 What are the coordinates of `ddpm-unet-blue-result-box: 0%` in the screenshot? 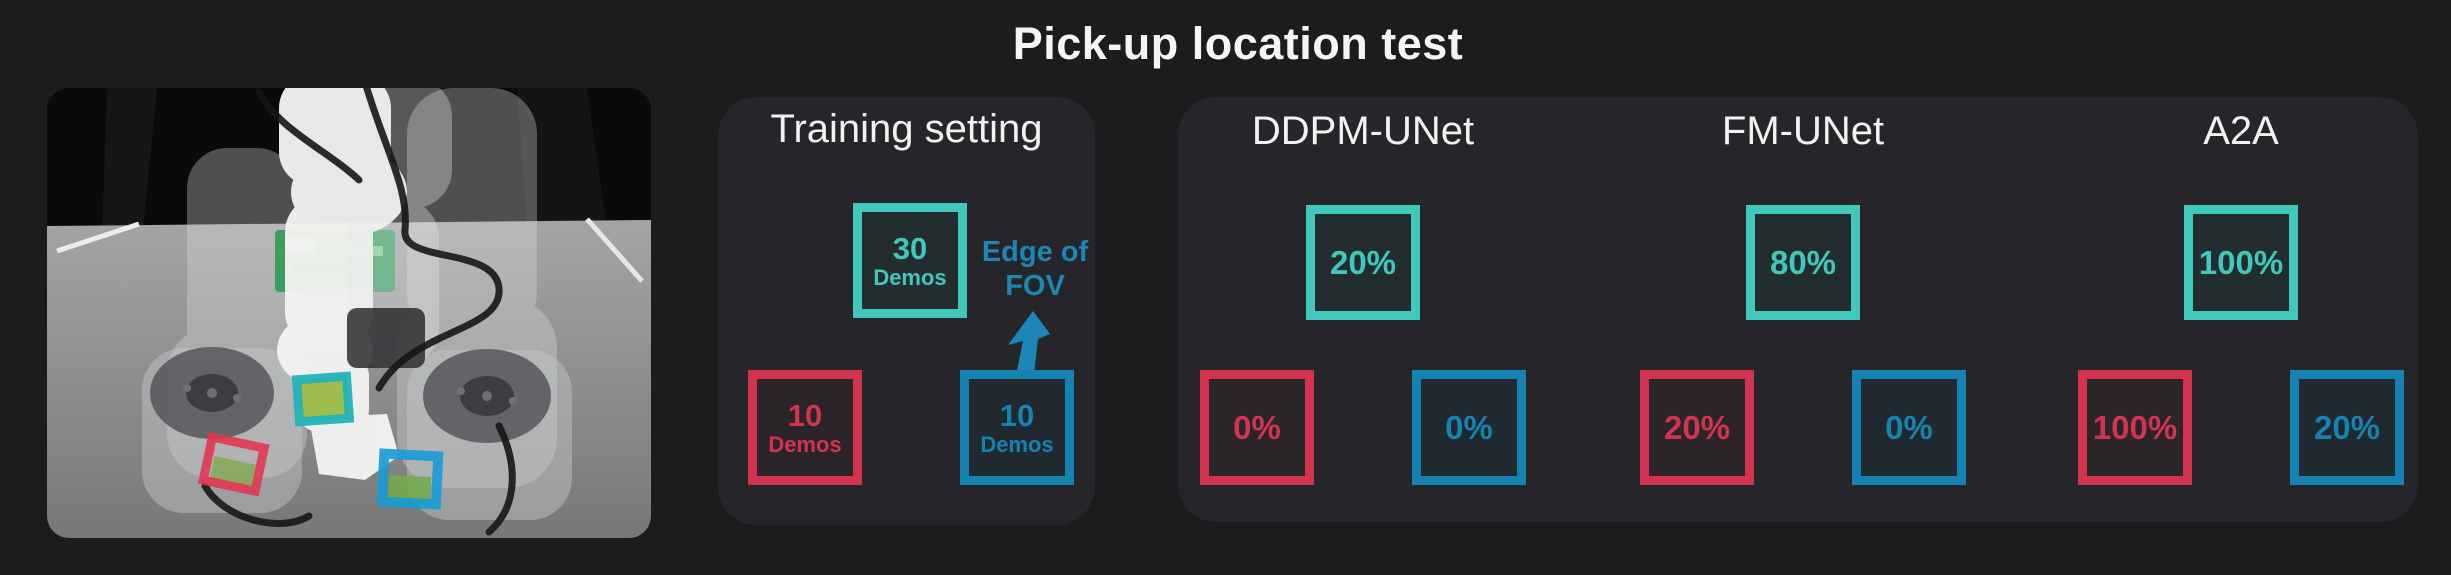 It's located at (1469, 427).